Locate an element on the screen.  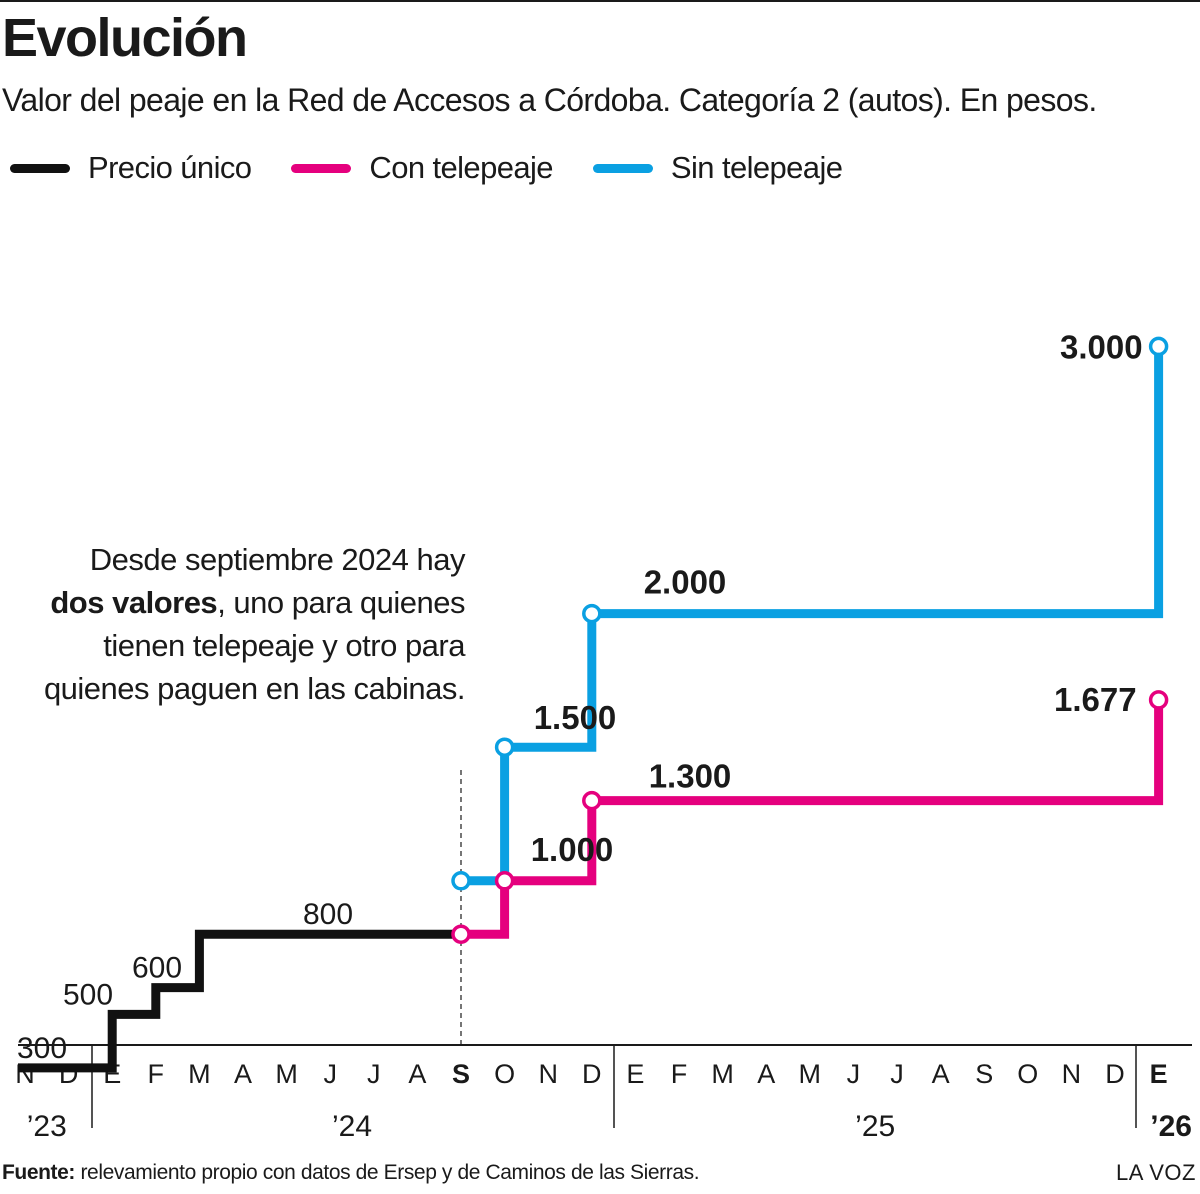
annotation-line-1: Desde septiembre 2024 hay is located at coordinates (277, 559).